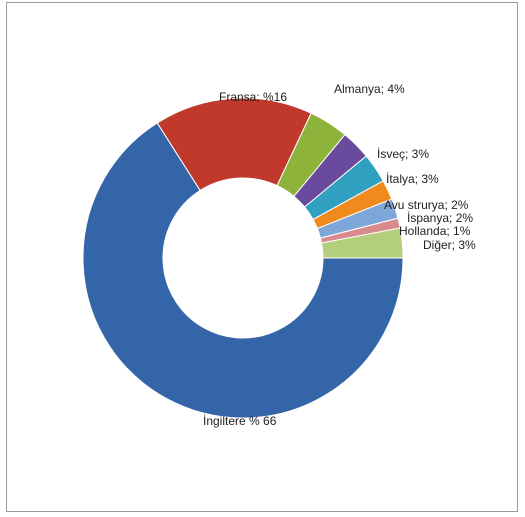 This screenshot has width=525, height=517. What do you see at coordinates (440, 218) in the screenshot?
I see `slice-label-i̇spanya: İspanya; 2%` at bounding box center [440, 218].